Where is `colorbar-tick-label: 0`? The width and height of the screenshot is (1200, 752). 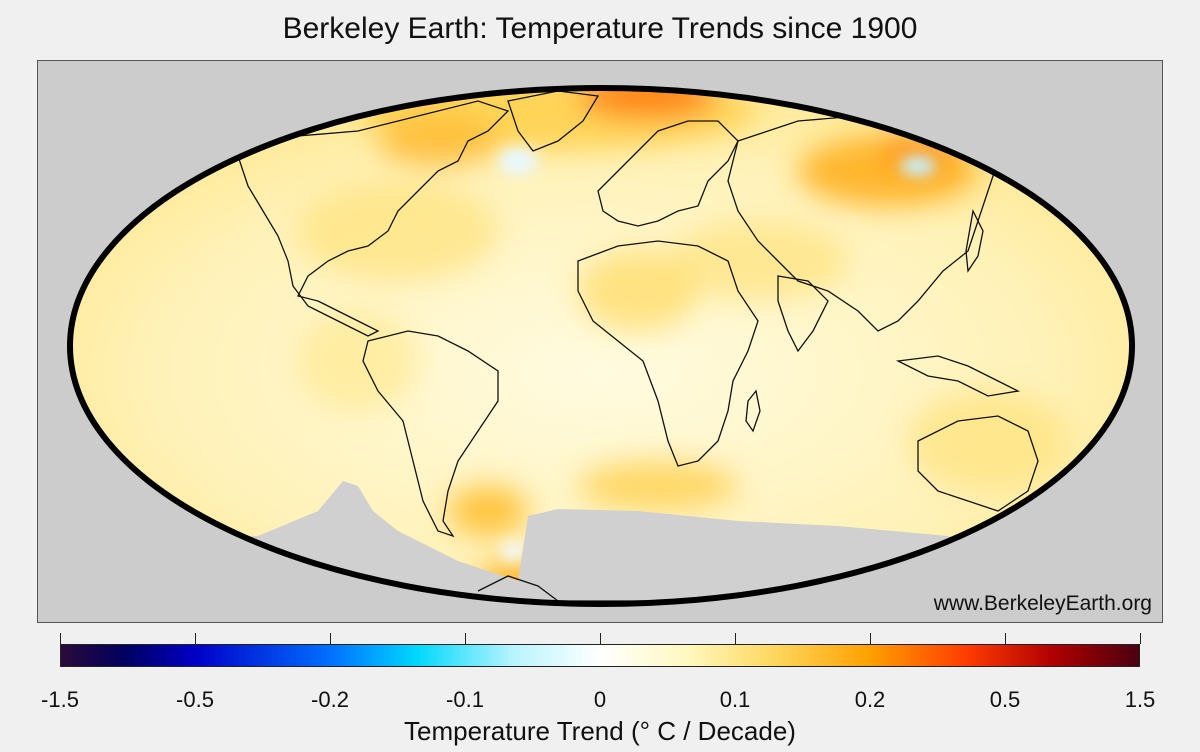 colorbar-tick-label: 0 is located at coordinates (600, 699).